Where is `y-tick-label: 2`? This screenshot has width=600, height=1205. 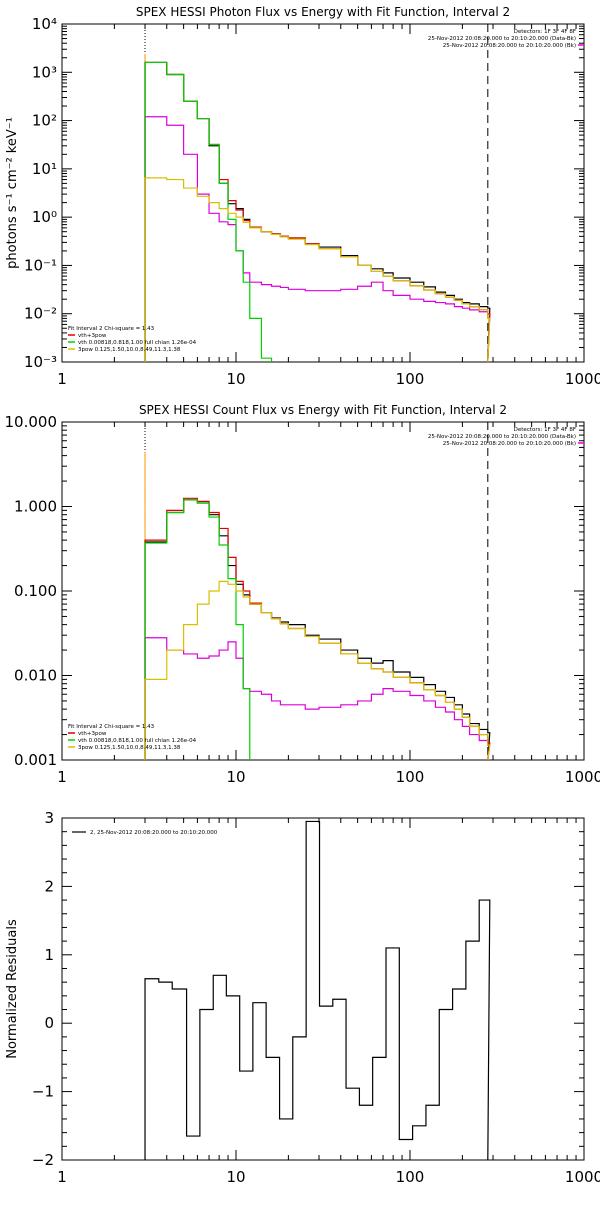 y-tick-label: 2 is located at coordinates (49, 886).